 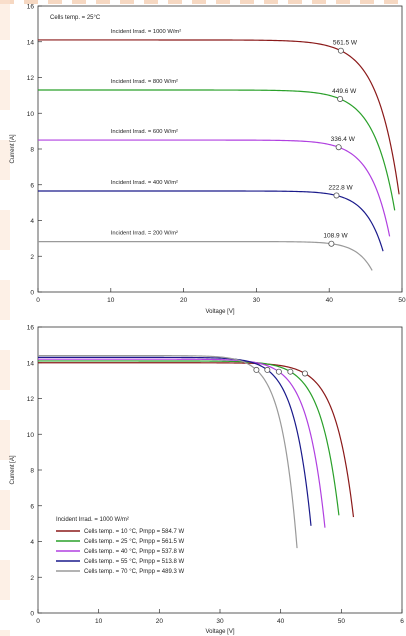 I want to click on legend-label: Cells temp. = 70 °C, Pmpp = 489.3 W, so click(x=134, y=572).